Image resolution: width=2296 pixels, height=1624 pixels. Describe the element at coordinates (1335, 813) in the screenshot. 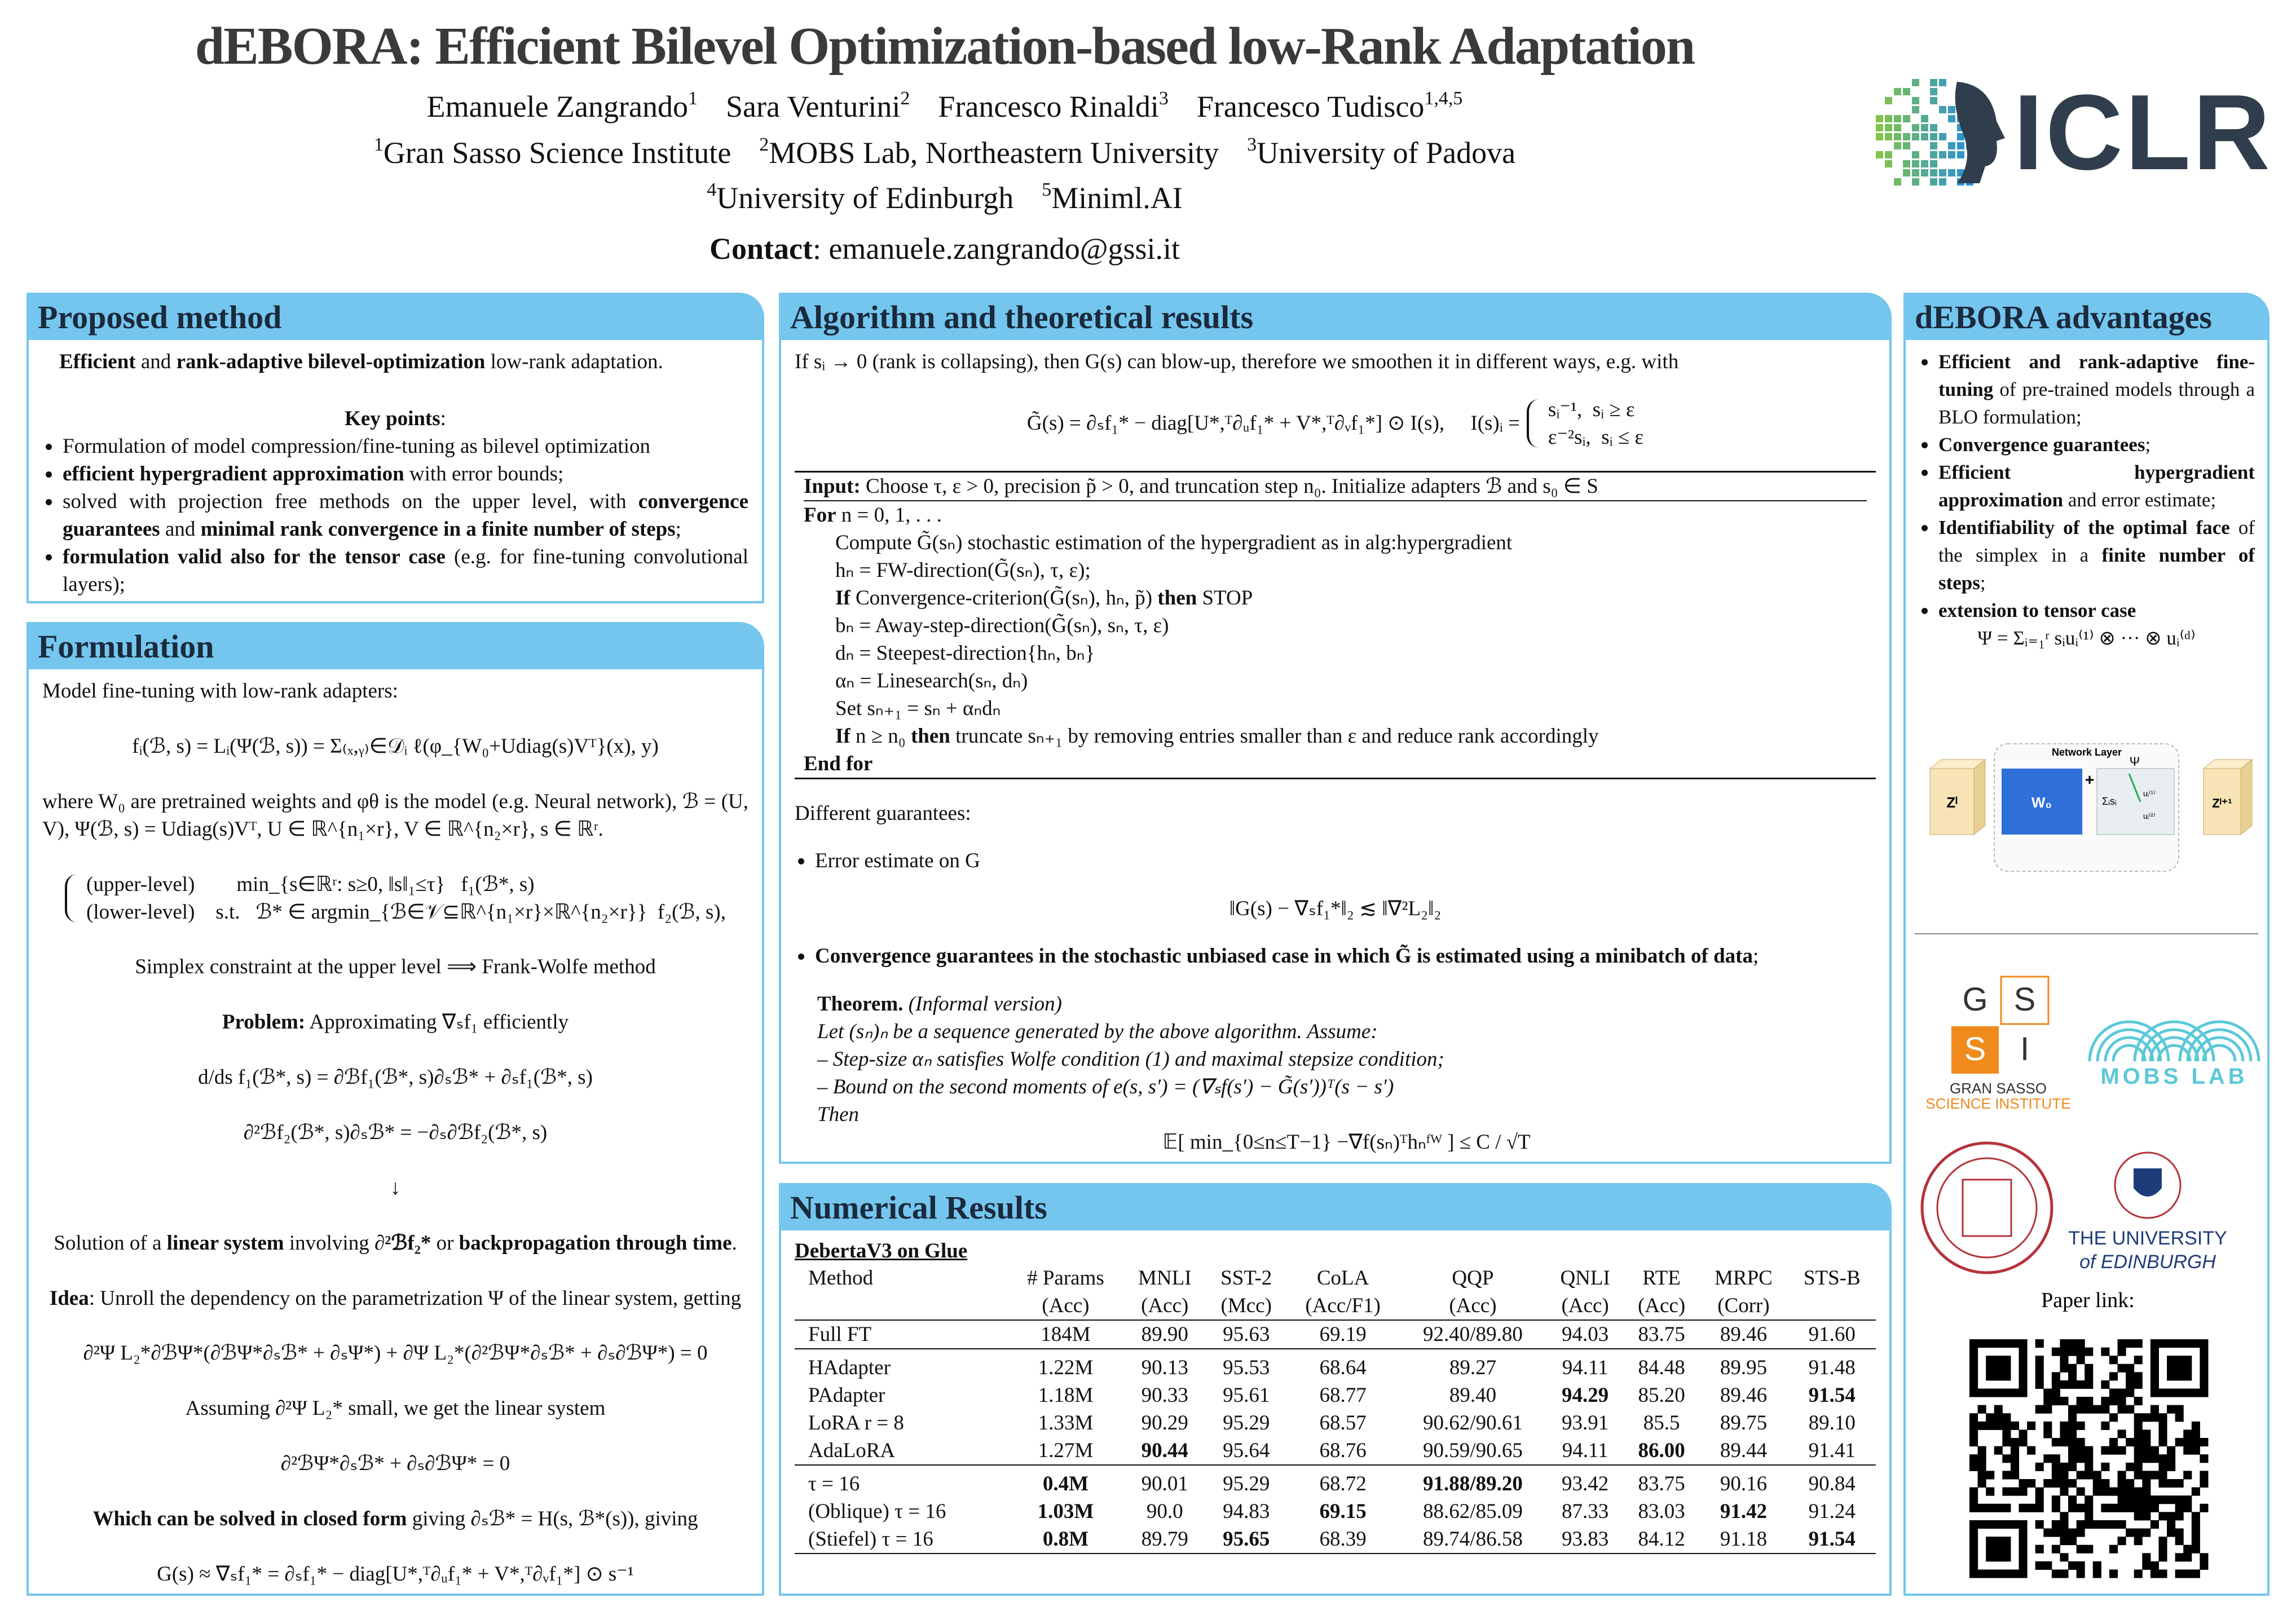

I see `paragraph: Different guarantees:` at that location.